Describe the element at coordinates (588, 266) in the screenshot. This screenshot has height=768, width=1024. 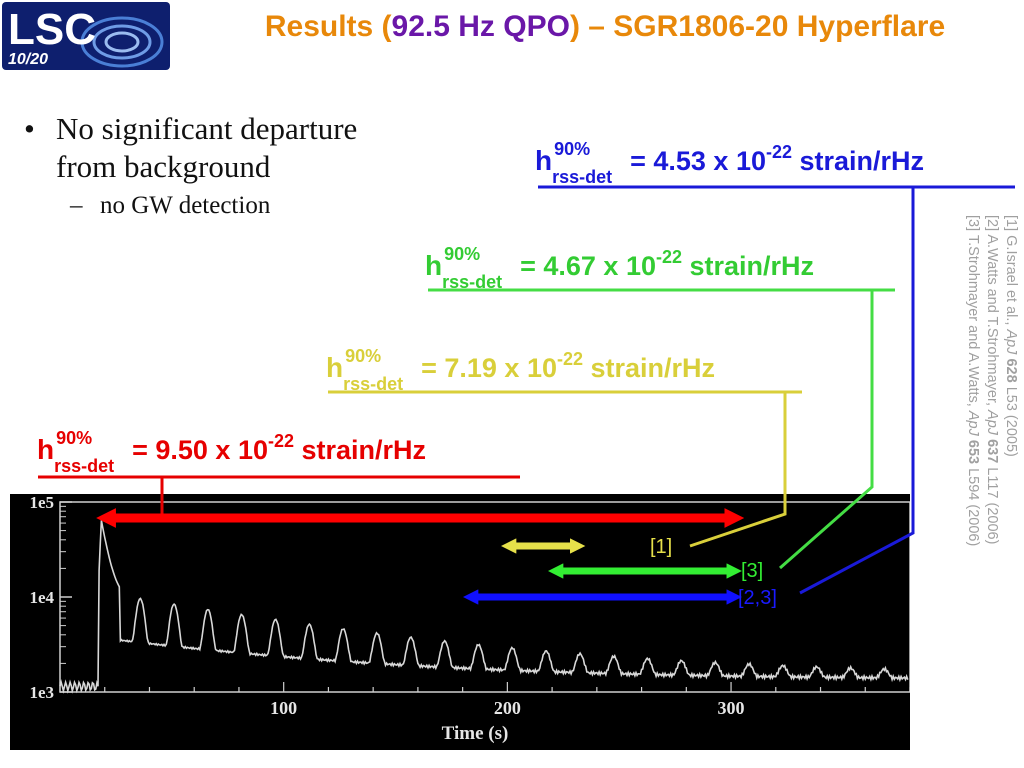
I see `label-value: = 4.67 x 10` at that location.